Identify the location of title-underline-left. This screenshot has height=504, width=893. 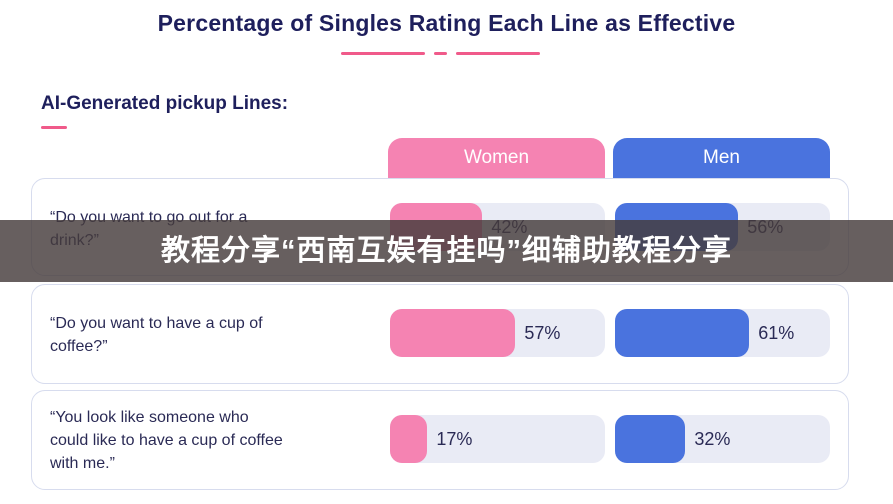
(383, 53).